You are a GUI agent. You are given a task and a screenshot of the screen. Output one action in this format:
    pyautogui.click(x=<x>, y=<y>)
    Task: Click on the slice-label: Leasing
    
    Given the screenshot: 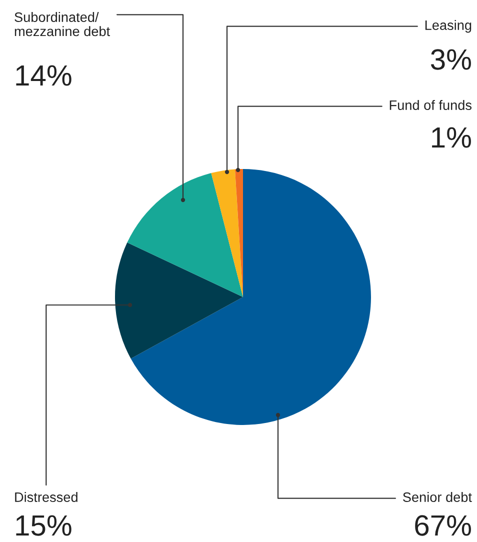 What is the action you would take?
    pyautogui.click(x=448, y=26)
    